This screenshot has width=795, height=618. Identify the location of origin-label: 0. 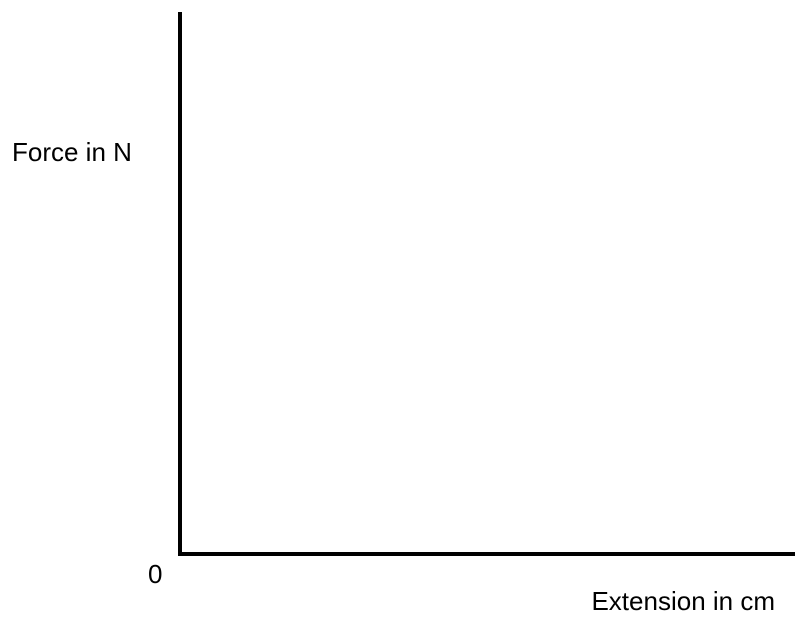
(155, 574).